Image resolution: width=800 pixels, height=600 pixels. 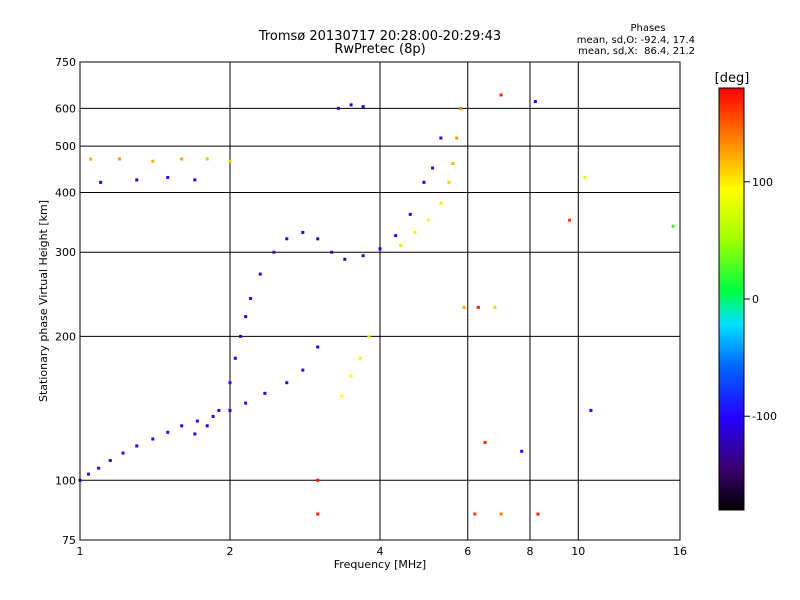 What do you see at coordinates (230, 551) in the screenshot?
I see `x-tick-label: 2` at bounding box center [230, 551].